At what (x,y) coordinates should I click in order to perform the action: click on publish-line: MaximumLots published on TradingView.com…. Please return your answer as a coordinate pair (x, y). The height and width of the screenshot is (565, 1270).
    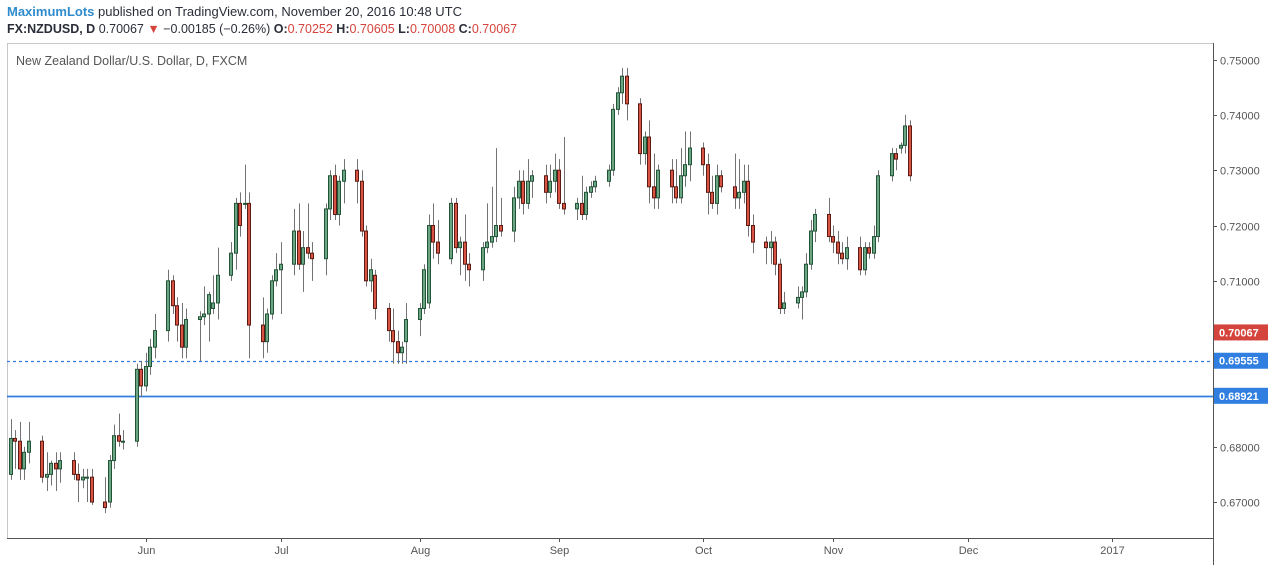
    Looking at the image, I should click on (234, 11).